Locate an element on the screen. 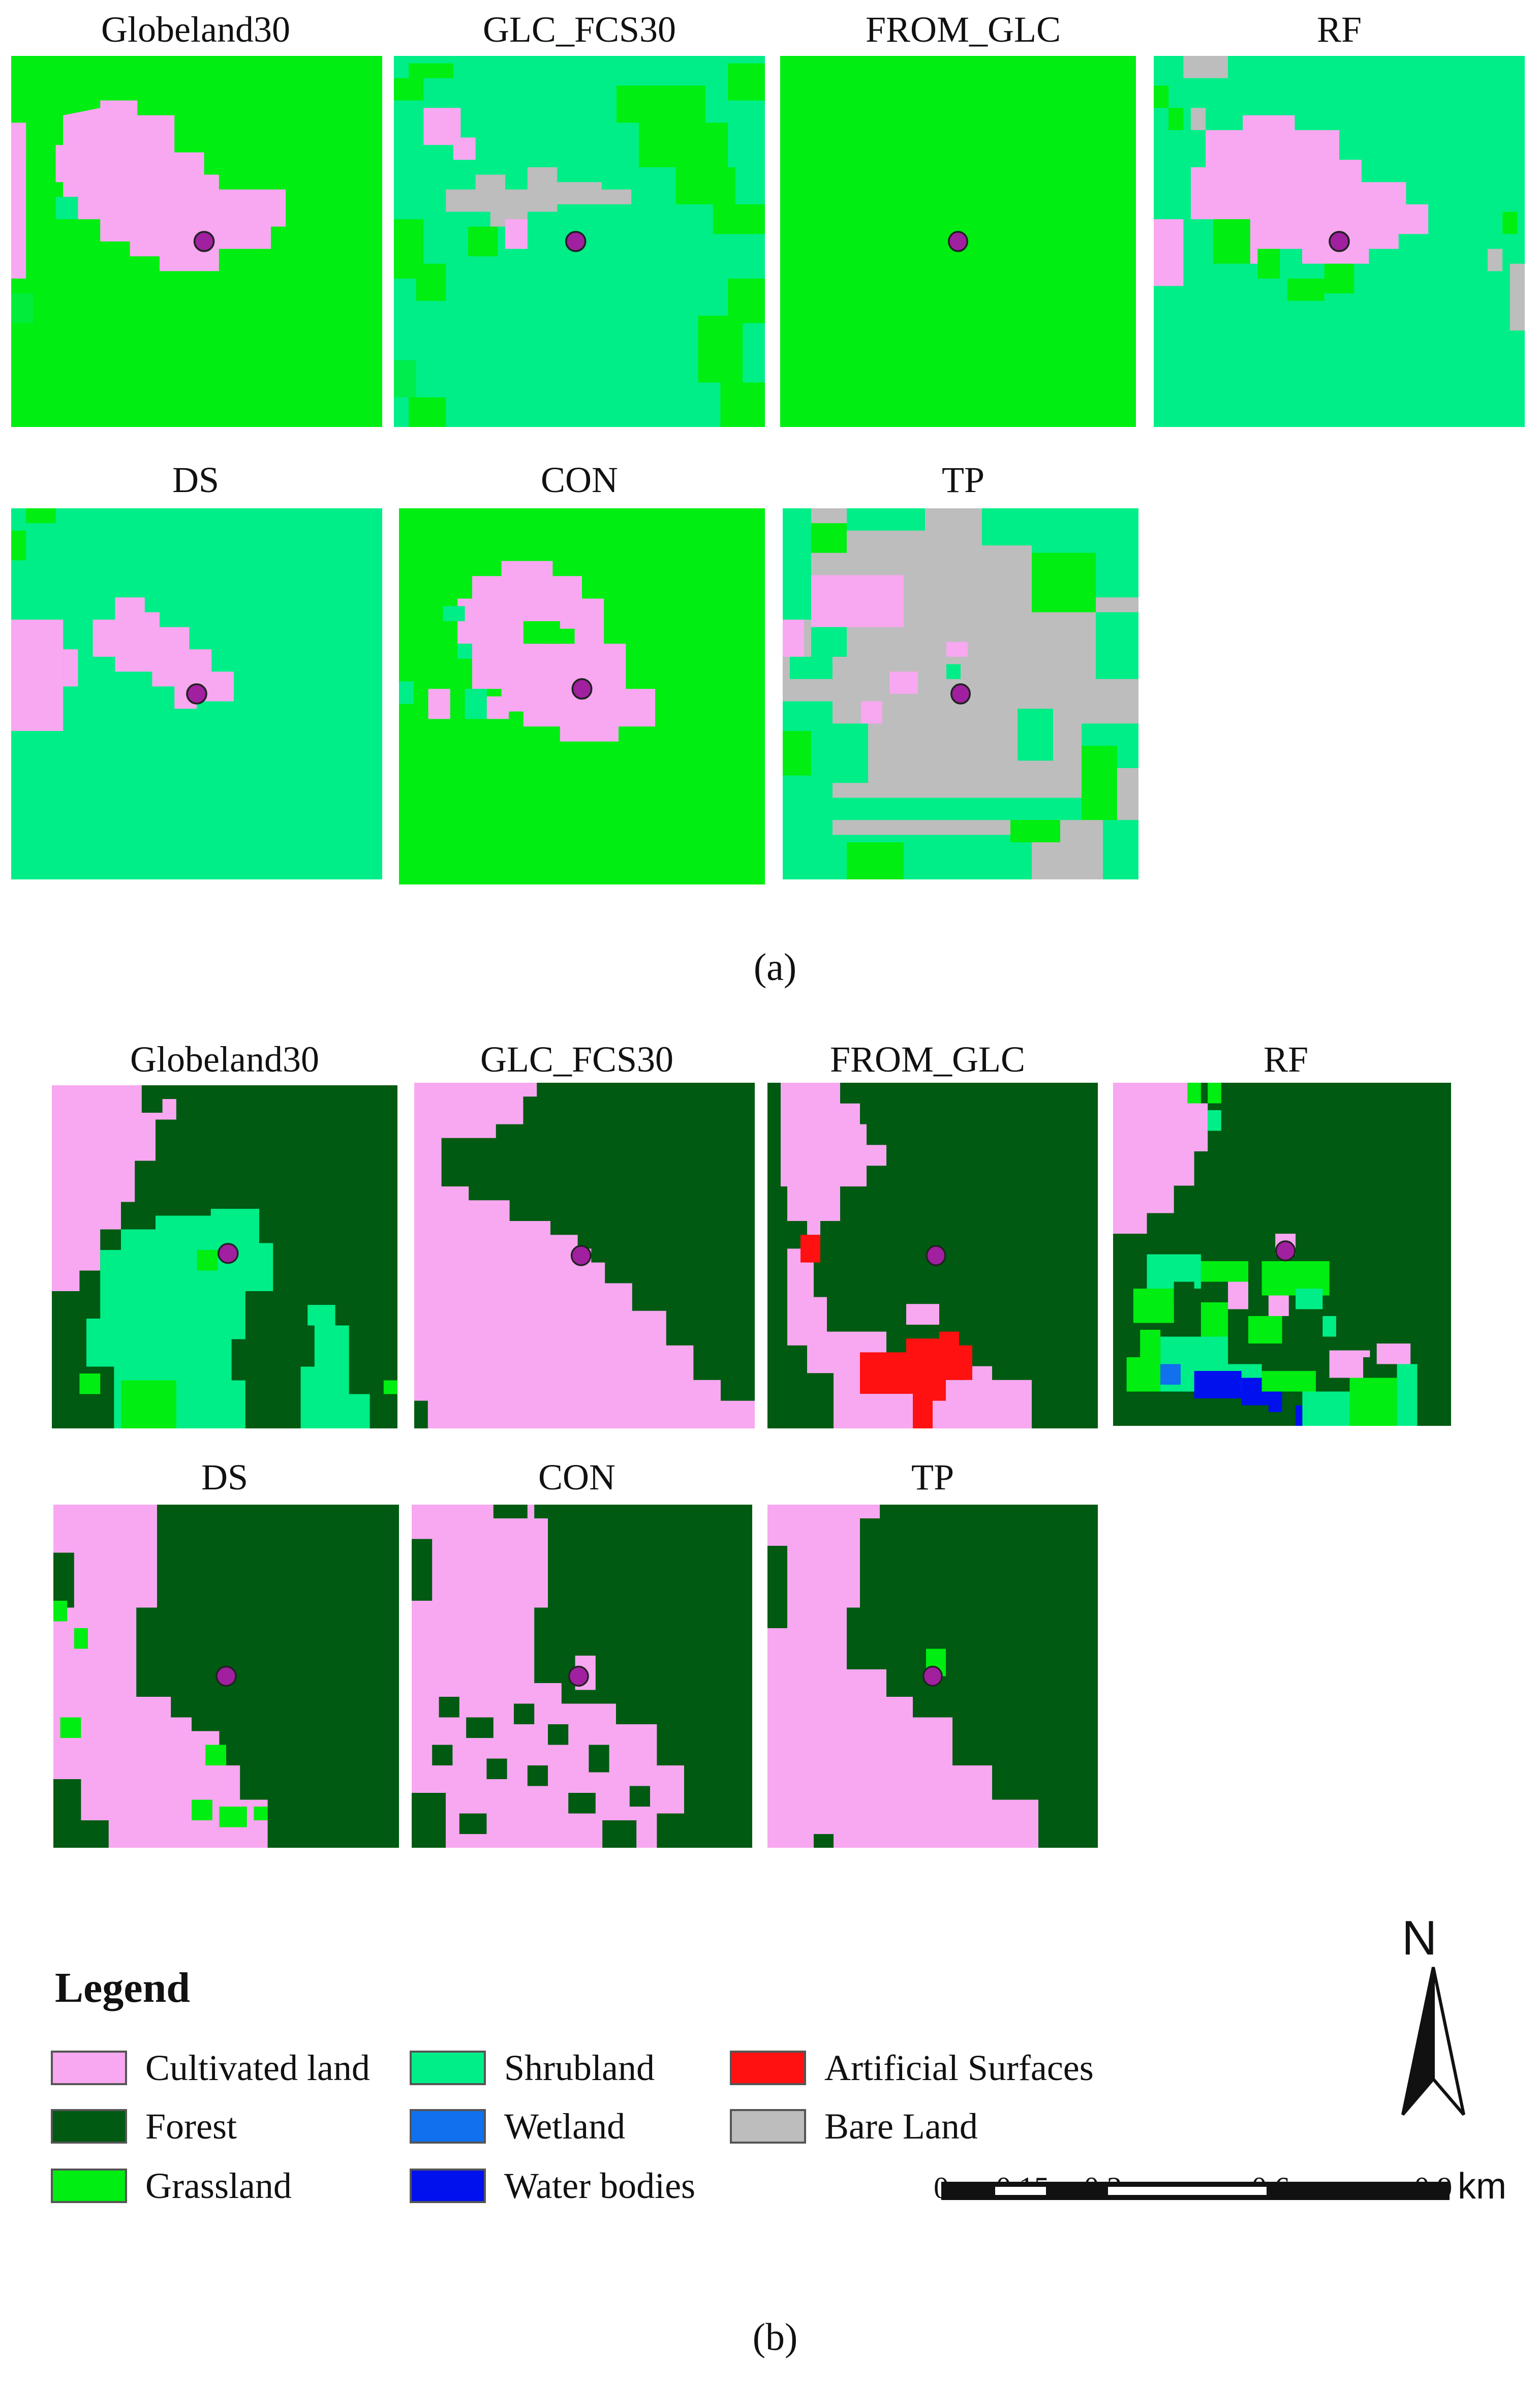  legend-item-wetland: Wetland is located at coordinates (518, 2126).